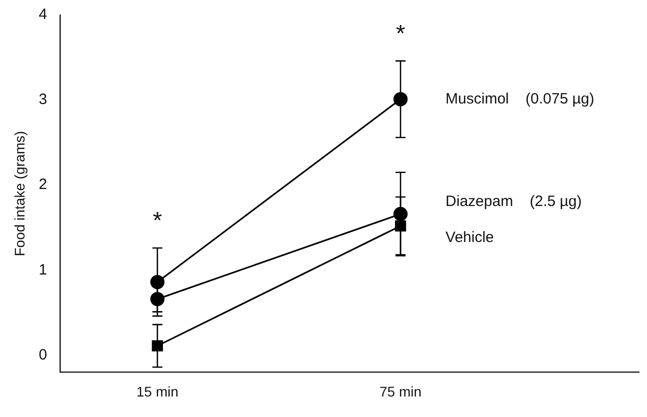 The height and width of the screenshot is (417, 647). Describe the element at coordinates (43, 185) in the screenshot. I see `y-tick-label: 2` at that location.